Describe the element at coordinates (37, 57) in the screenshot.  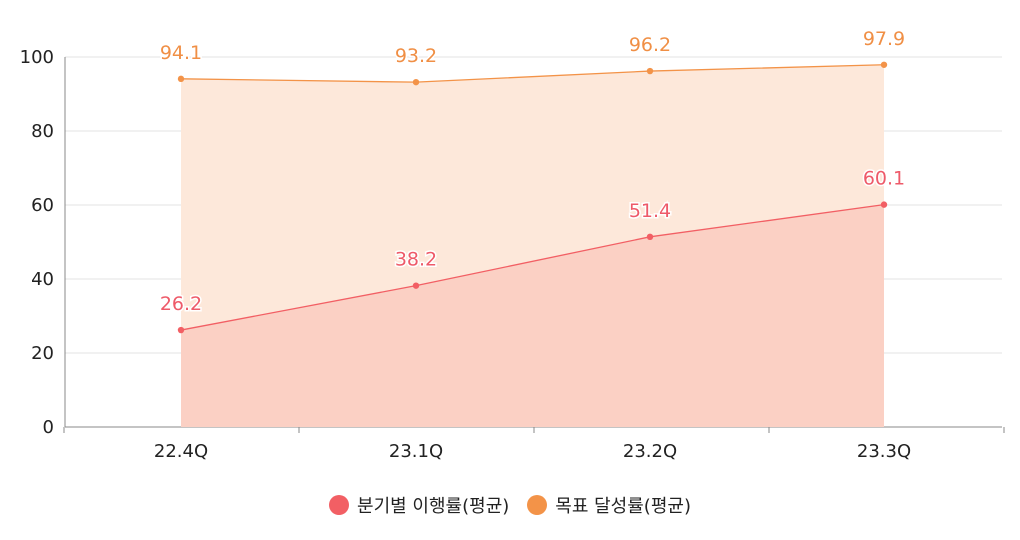
I see `y-tick-label: 100` at that location.